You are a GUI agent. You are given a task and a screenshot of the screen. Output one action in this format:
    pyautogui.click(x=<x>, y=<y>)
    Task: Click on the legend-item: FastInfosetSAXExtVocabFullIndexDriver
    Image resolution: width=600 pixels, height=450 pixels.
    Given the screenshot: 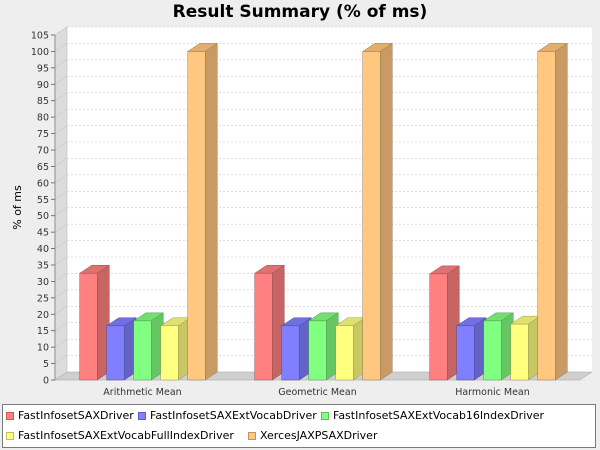 What is the action you would take?
    pyautogui.click(x=120, y=435)
    